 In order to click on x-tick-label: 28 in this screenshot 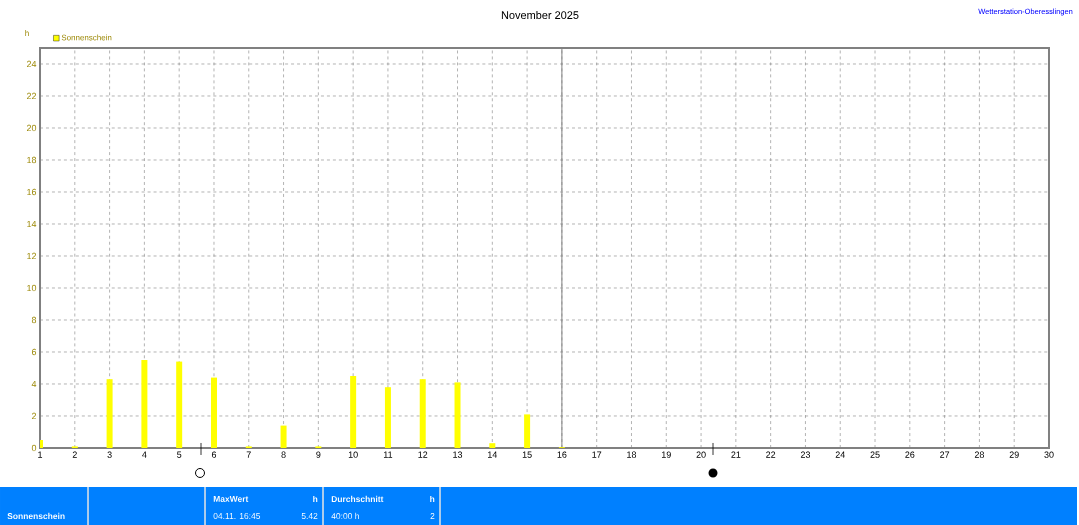, I will do `click(979, 454)`.